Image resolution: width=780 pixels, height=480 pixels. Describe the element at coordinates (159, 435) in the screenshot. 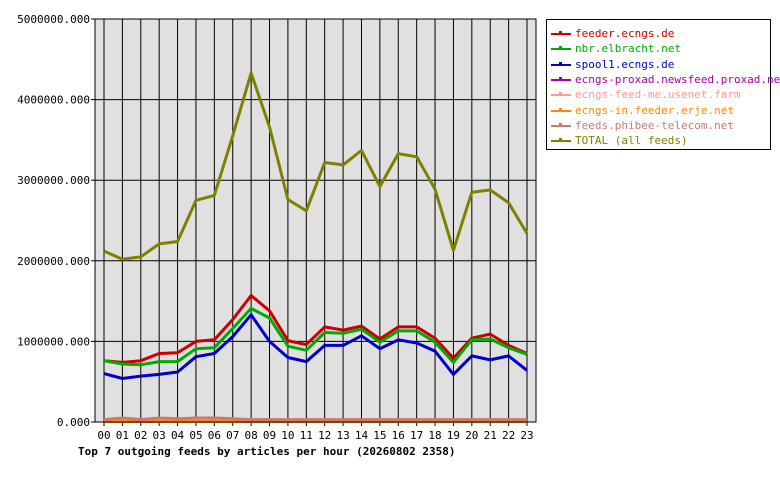

I see `x-tick-label: 03` at that location.